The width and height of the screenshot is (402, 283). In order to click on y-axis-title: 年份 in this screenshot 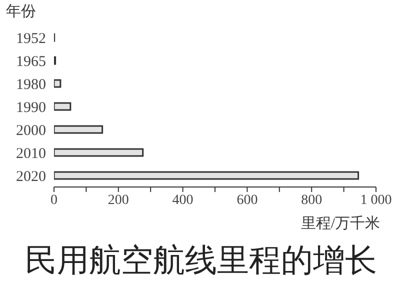, I will do `click(21, 12)`.